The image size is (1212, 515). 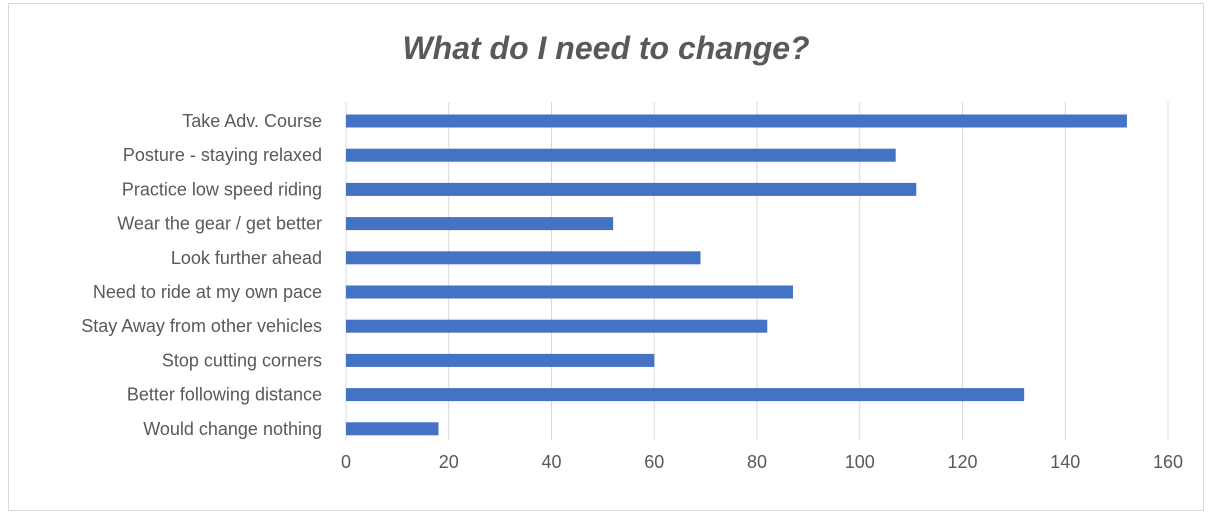 What do you see at coordinates (246, 258) in the screenshot?
I see `category-label: Look further ahead` at bounding box center [246, 258].